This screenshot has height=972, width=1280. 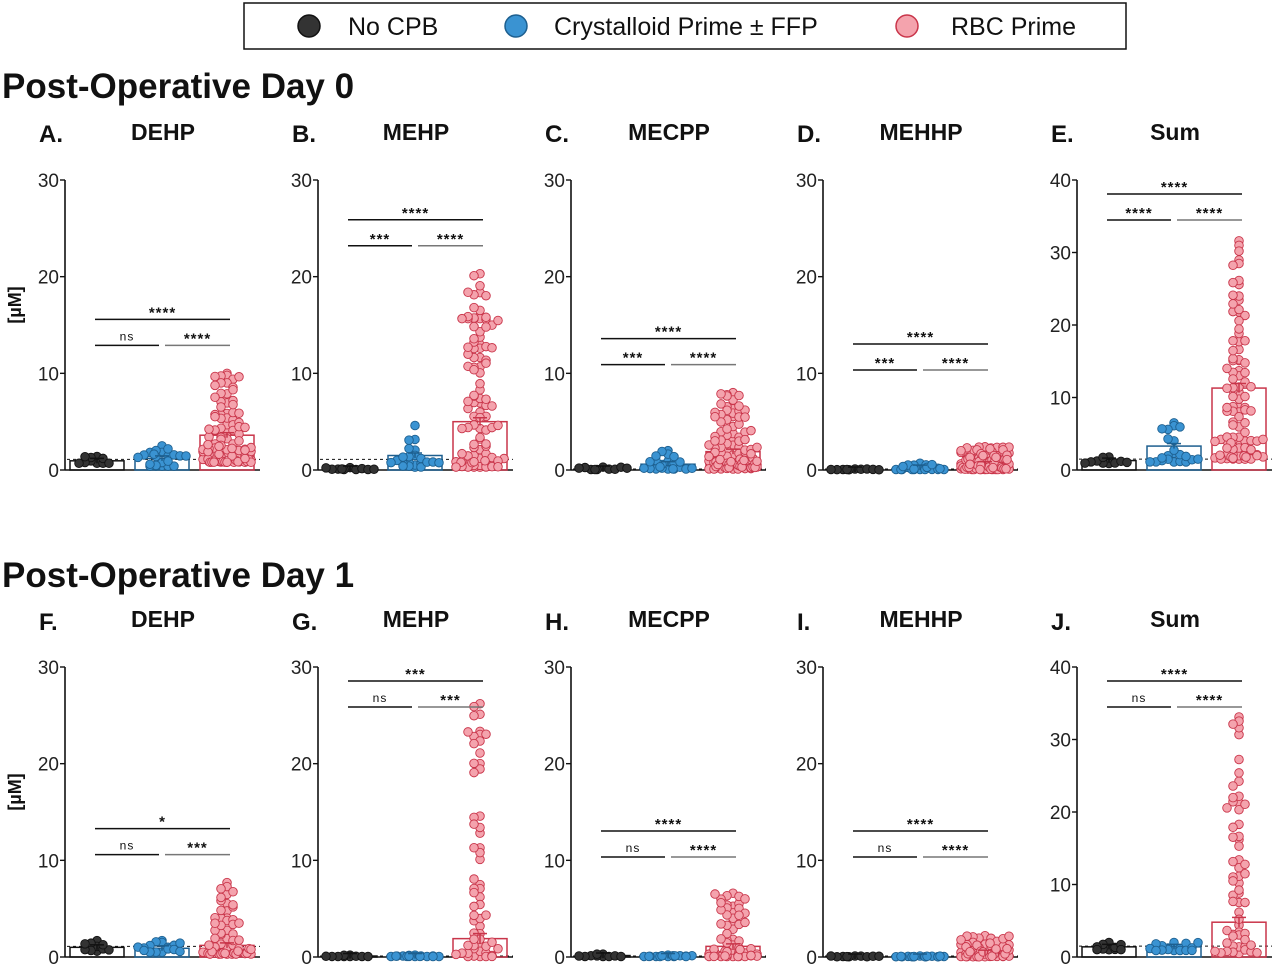 I want to click on panel-a-ylabel: [µM], so click(x=15, y=304).